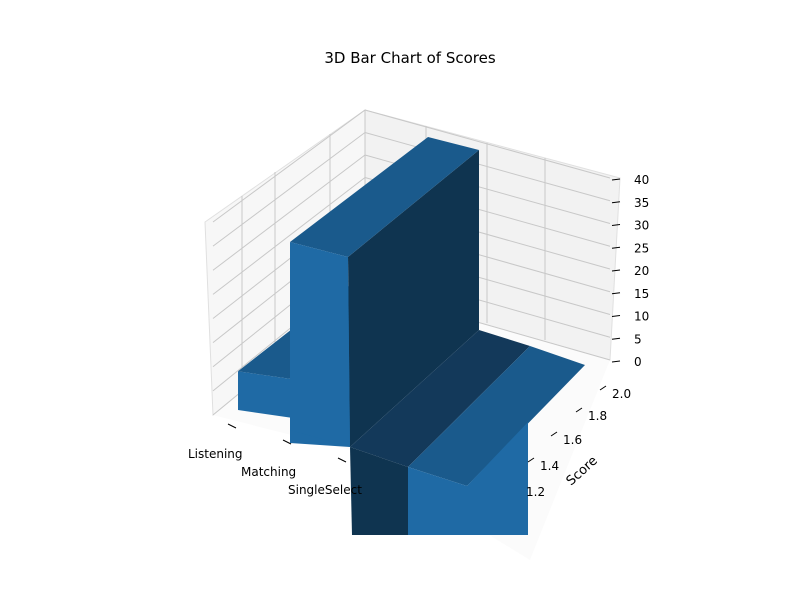  Describe the element at coordinates (641, 203) in the screenshot. I see `z-tick-label: 35` at that location.